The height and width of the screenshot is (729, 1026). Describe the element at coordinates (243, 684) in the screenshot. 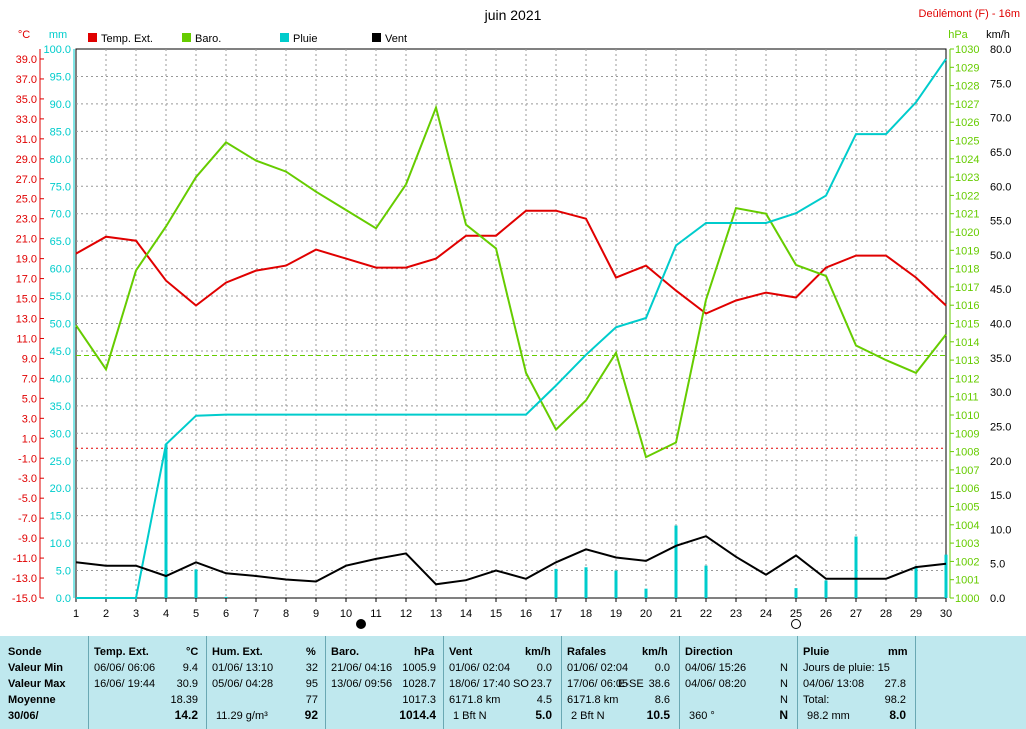

I see `hum-max-date: 05/06/ 04:28` at that location.